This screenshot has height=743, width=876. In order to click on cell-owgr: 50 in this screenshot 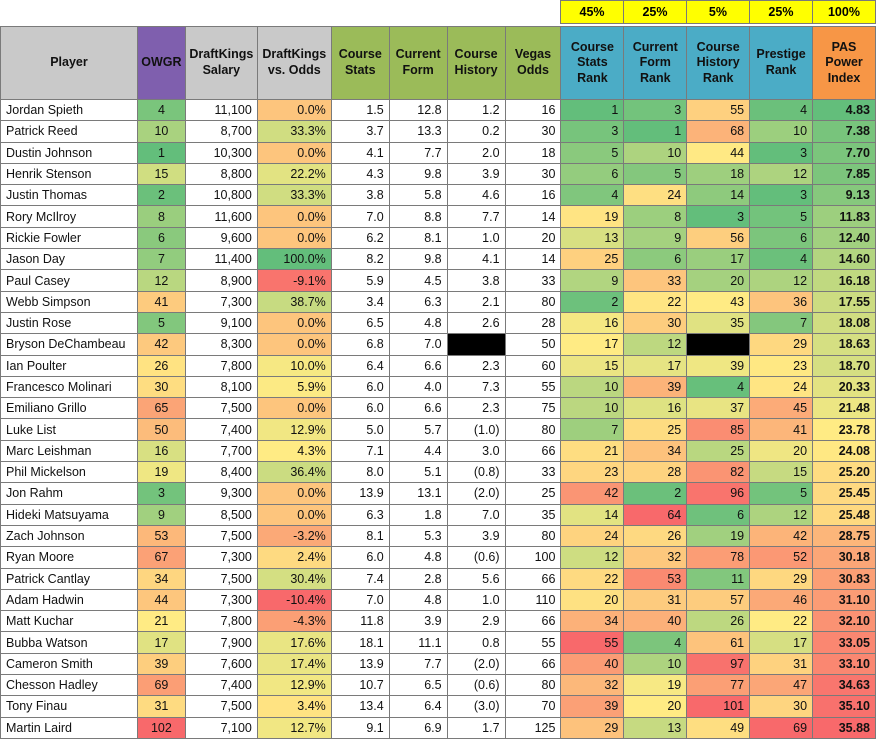, I will do `click(161, 429)`.